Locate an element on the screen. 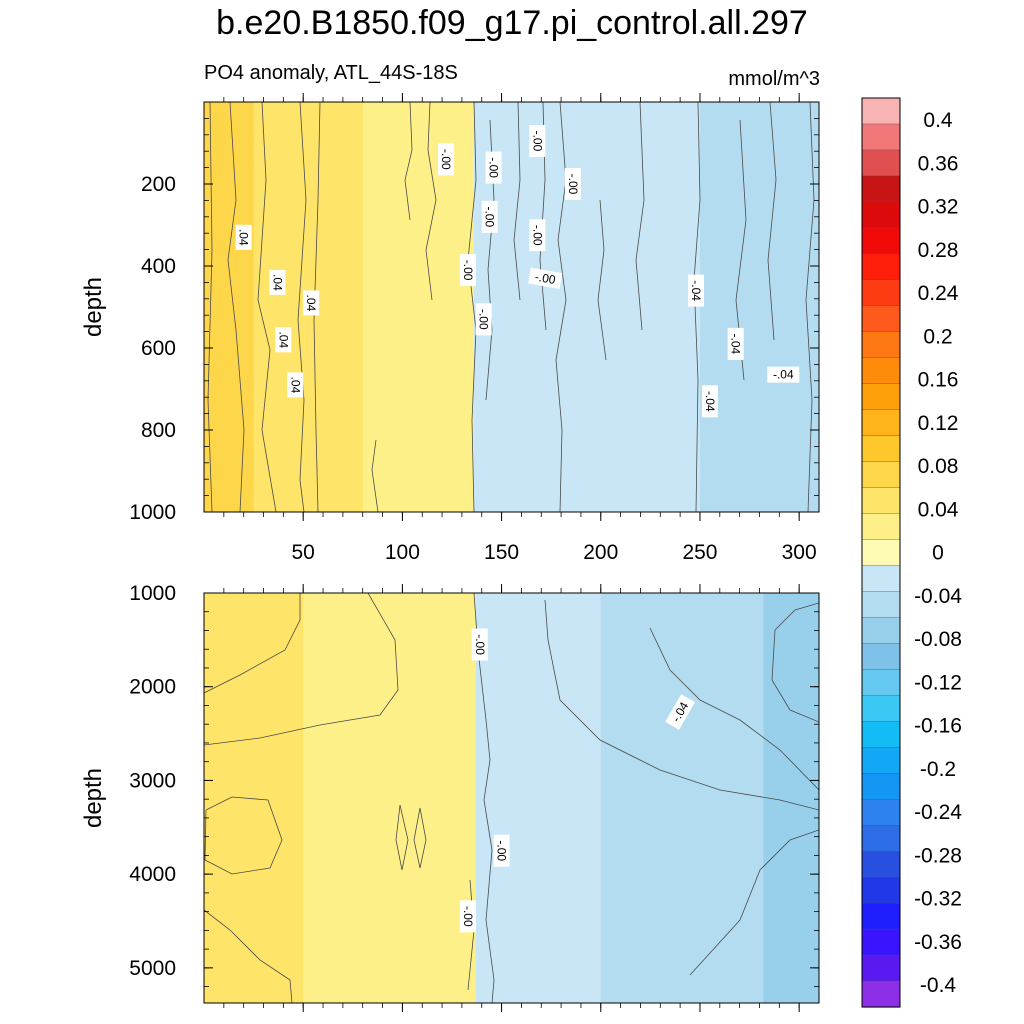 This screenshot has height=1024, width=1024. colorbar-label: -0.28 is located at coordinates (938, 855).